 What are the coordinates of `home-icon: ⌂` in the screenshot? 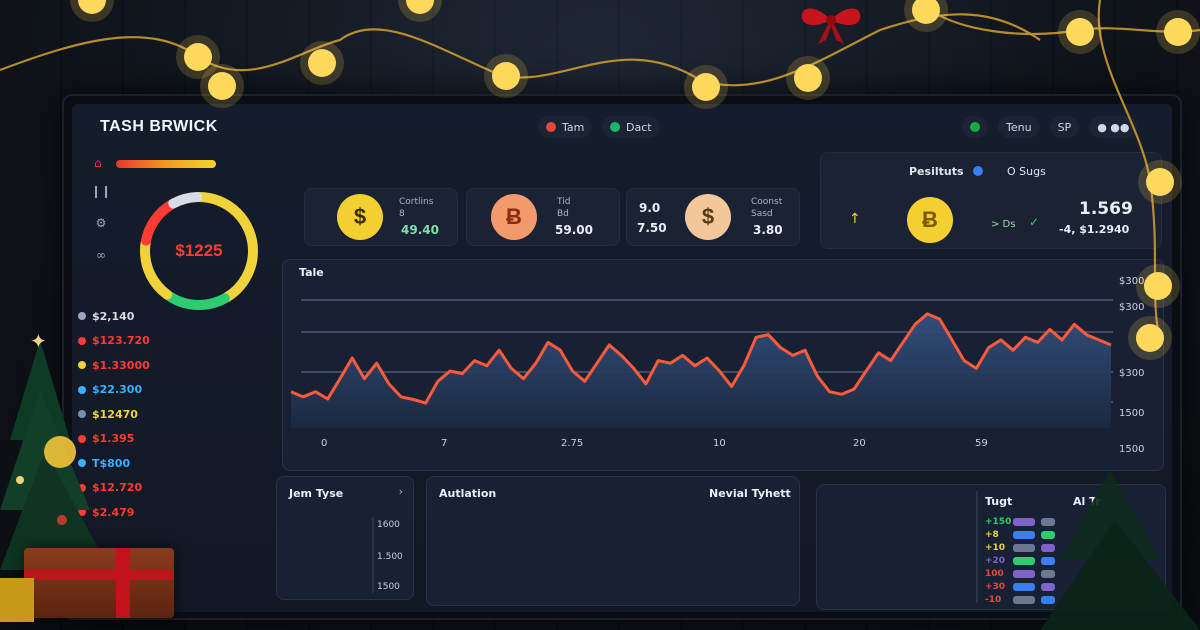 It's located at (98, 163).